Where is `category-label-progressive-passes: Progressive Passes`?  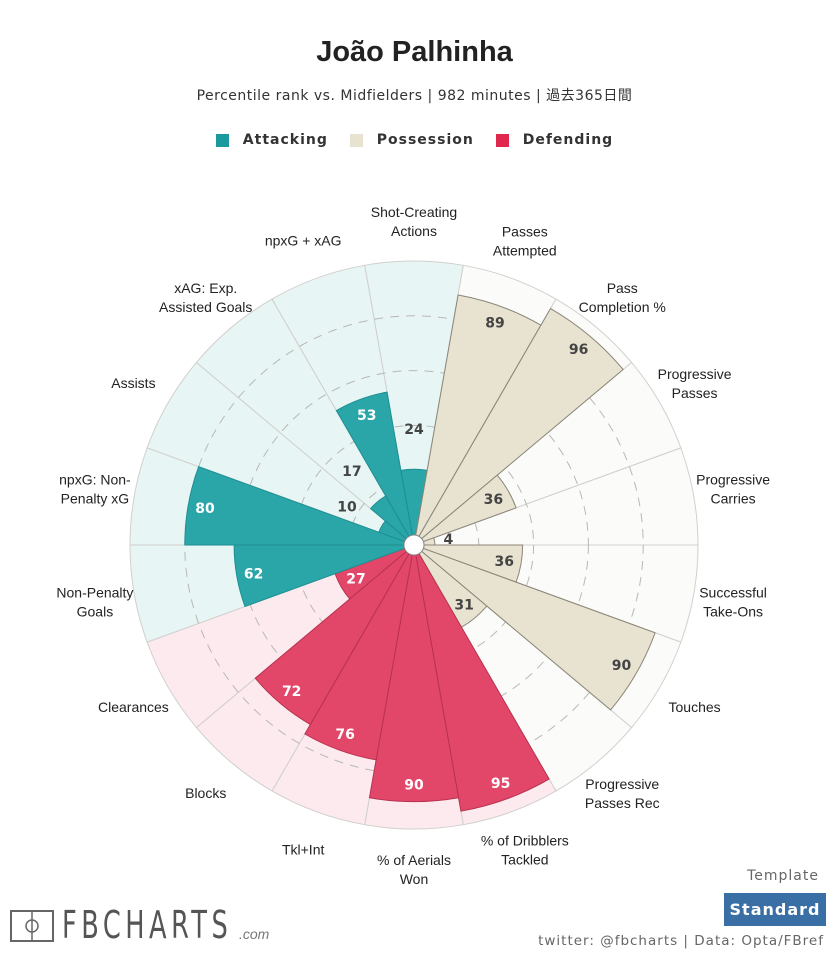 category-label-progressive-passes: Progressive Passes is located at coordinates (695, 383).